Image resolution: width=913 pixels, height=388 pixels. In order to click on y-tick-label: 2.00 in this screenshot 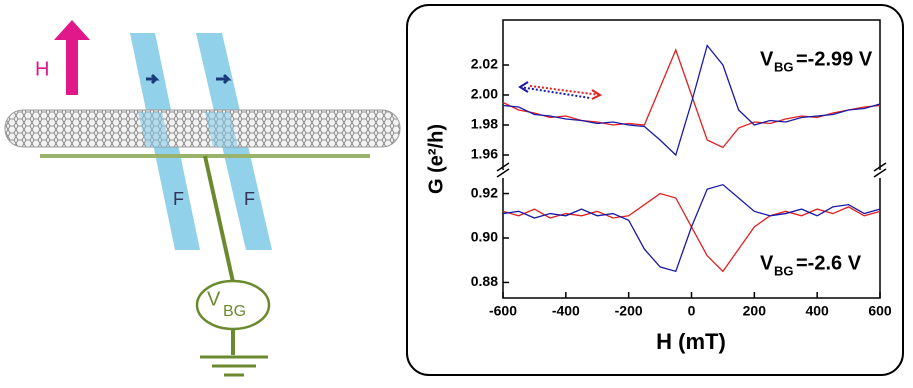, I will do `click(484, 94)`.